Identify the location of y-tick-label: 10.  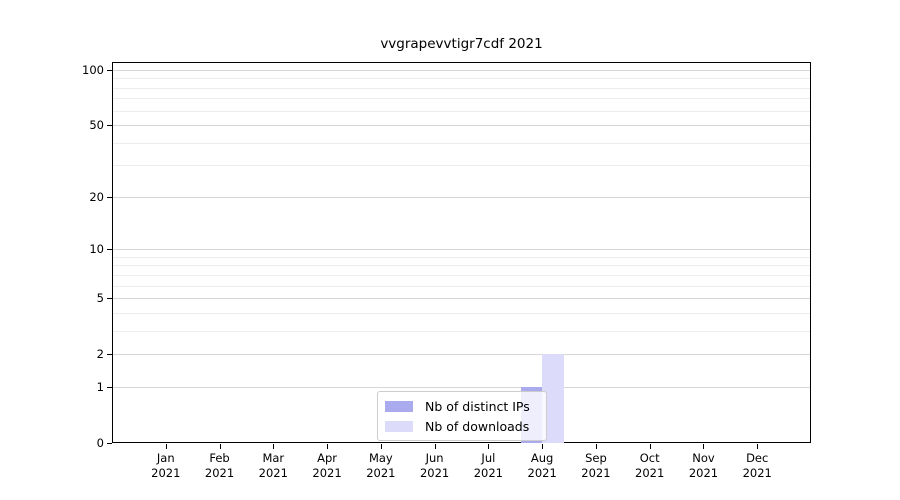
(96, 249).